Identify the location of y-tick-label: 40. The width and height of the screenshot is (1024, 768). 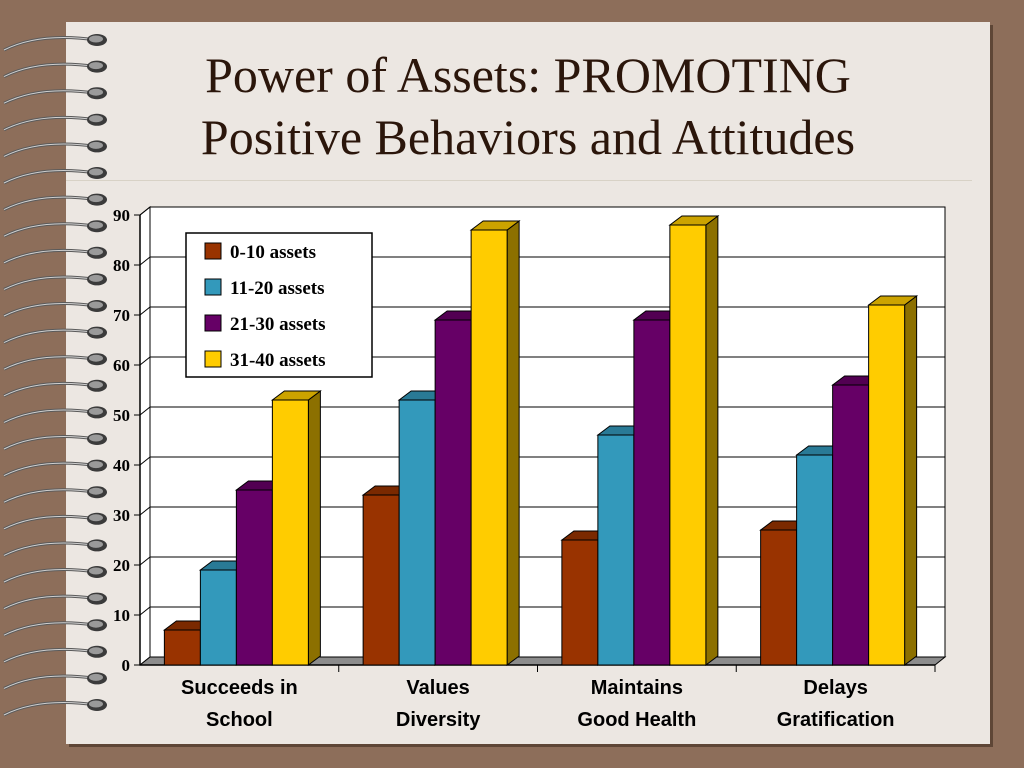
(121, 465).